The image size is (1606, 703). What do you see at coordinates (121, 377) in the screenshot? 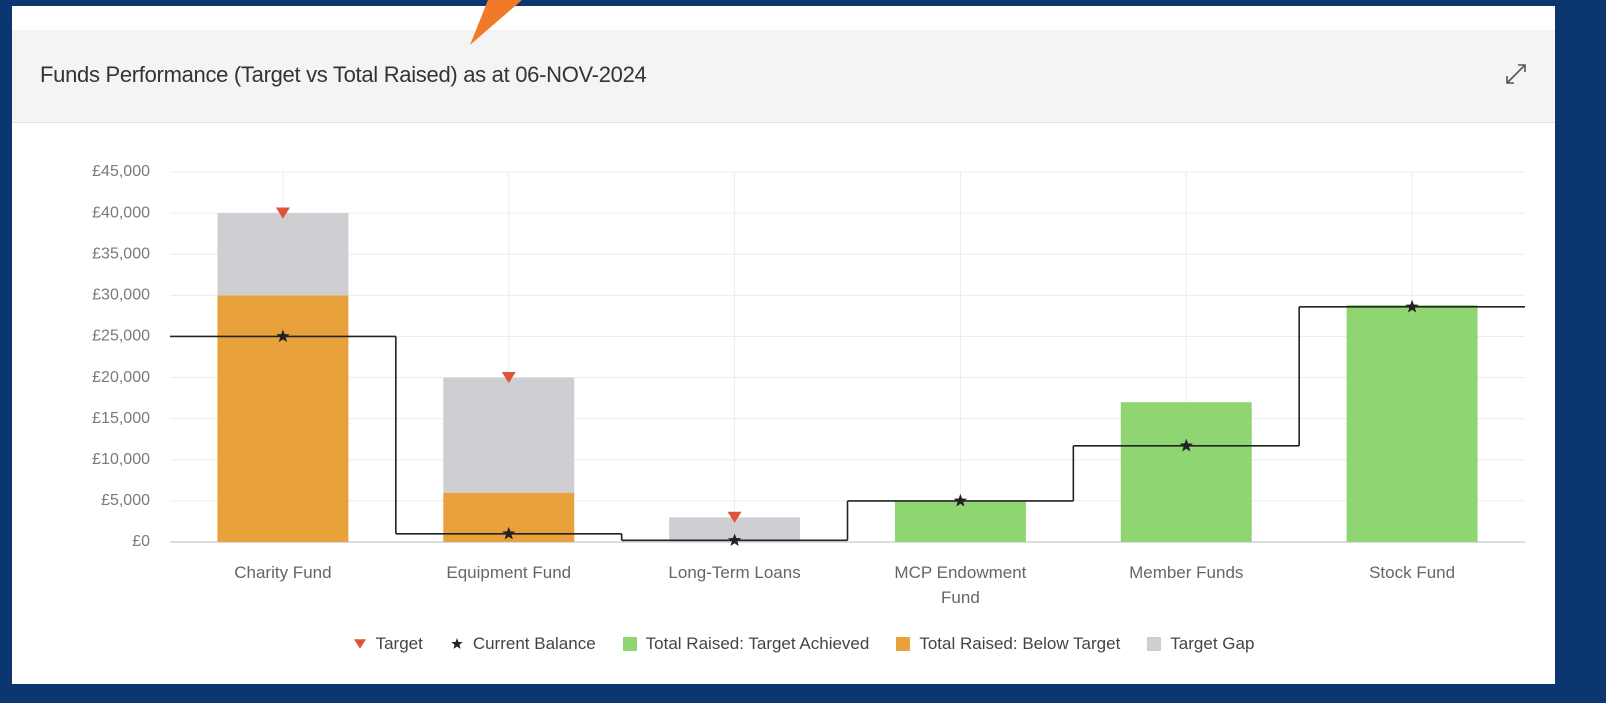
I see `y-tick-label: £20,000` at bounding box center [121, 377].